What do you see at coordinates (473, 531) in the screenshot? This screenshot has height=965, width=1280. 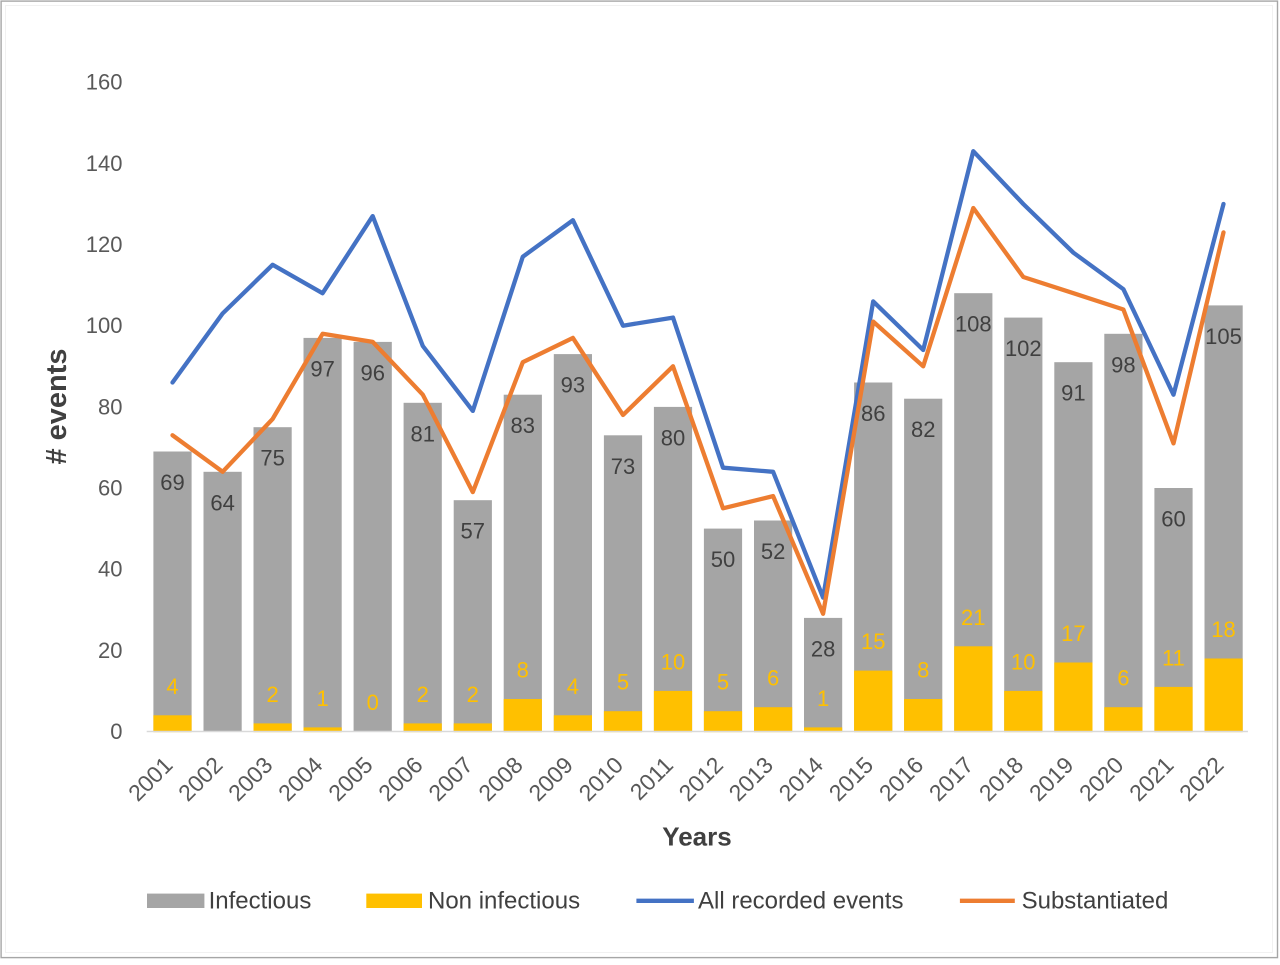 I see `svg-text: 57` at bounding box center [473, 531].